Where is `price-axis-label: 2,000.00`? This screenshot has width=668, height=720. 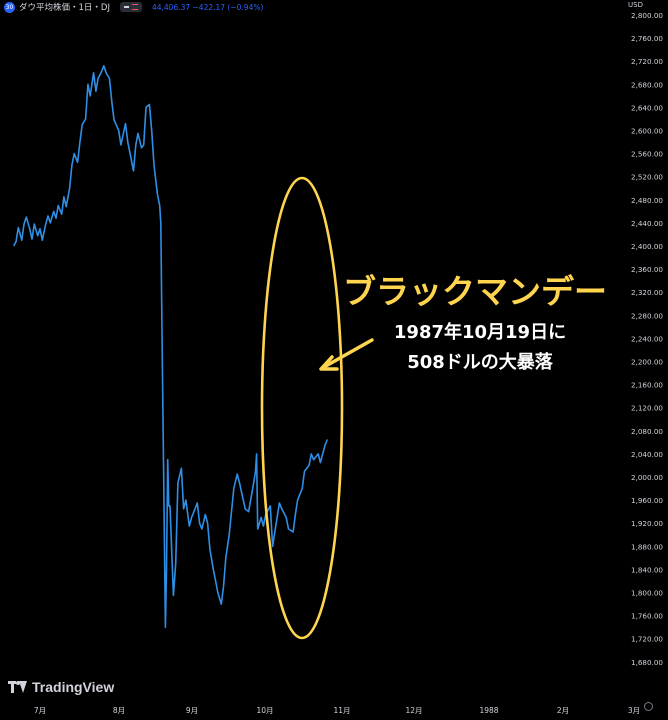
price-axis-label: 2,000.00 is located at coordinates (647, 477).